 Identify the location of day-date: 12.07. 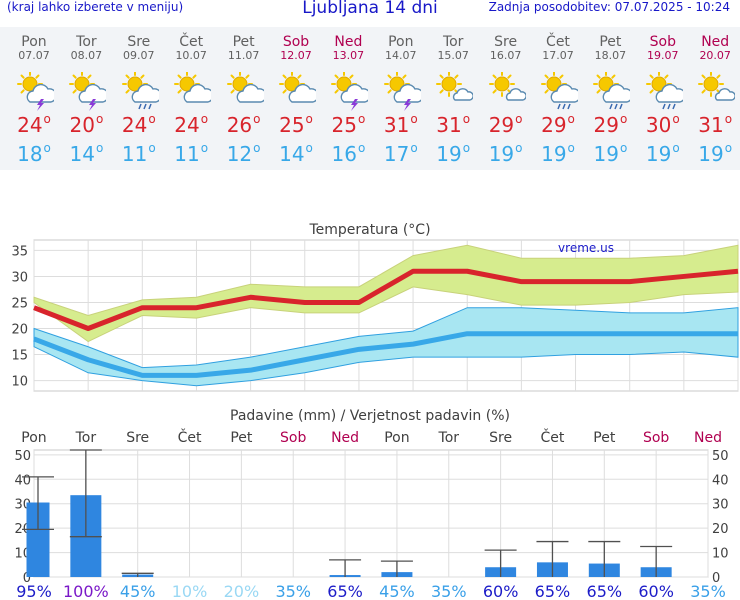
(296, 55).